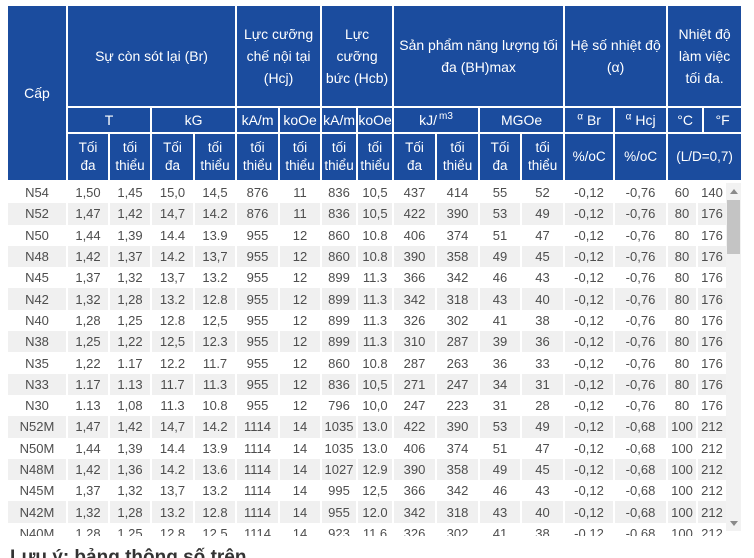  What do you see at coordinates (131, 342) in the screenshot?
I see `cell-br-t-min: 1,22` at bounding box center [131, 342].